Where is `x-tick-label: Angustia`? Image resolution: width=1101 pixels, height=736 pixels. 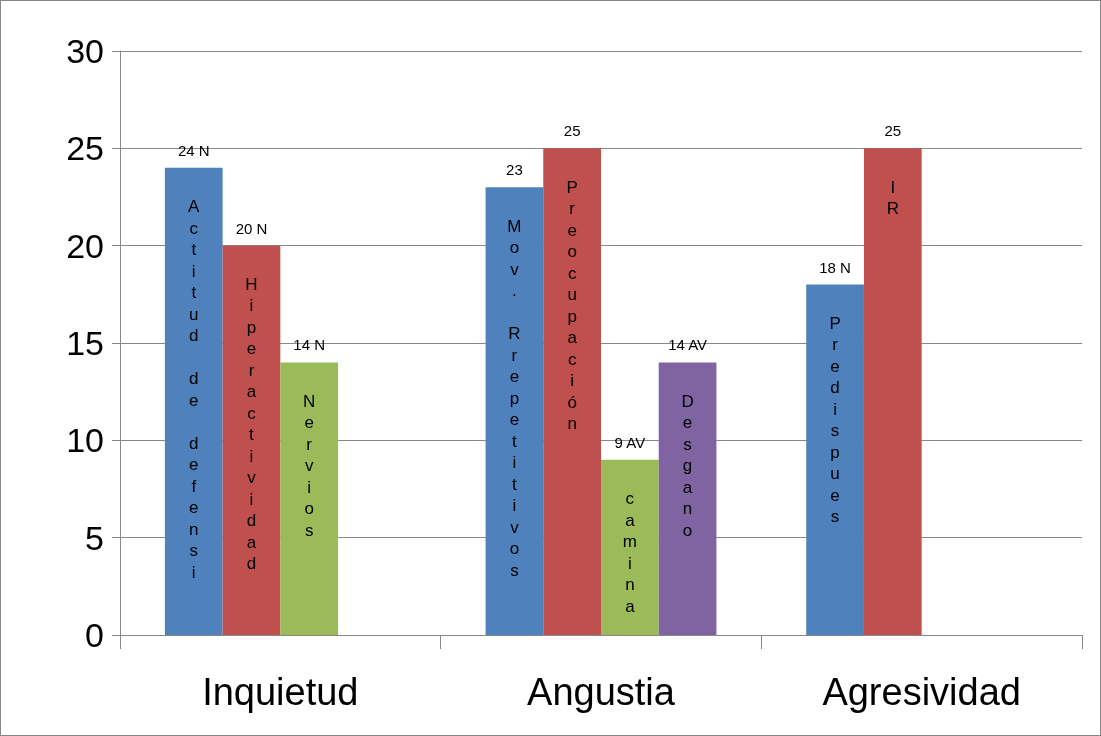 x-tick-label: Angustia is located at coordinates (601, 692).